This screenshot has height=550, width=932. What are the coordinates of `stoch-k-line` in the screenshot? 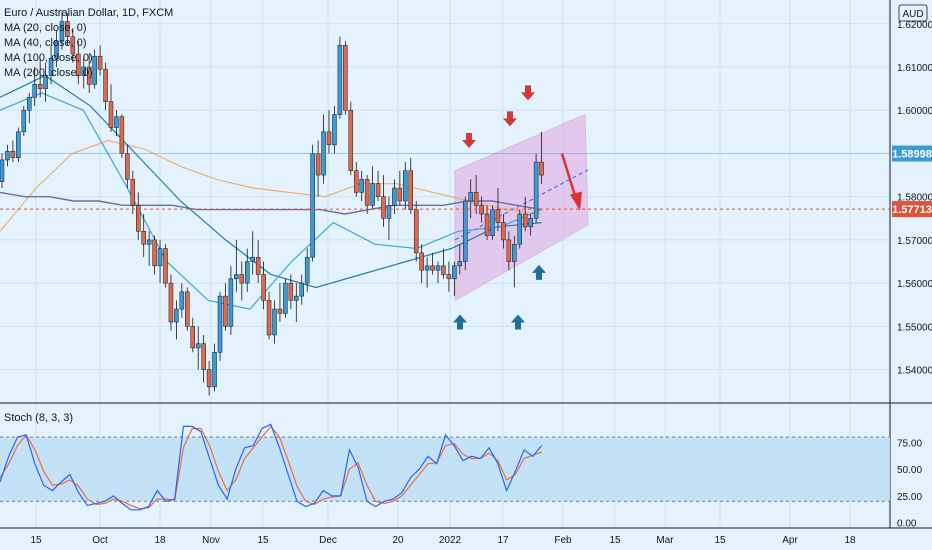 It's located at (271, 467).